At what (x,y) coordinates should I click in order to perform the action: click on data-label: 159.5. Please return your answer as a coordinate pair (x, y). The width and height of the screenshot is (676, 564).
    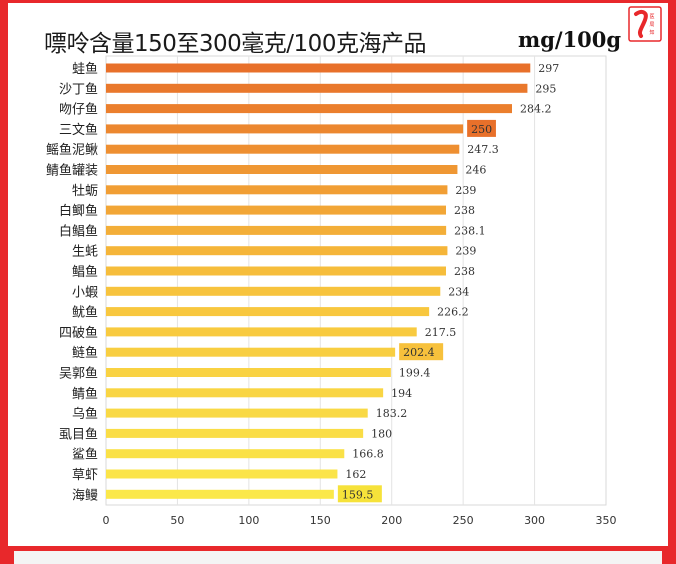
    Looking at the image, I should click on (358, 494).